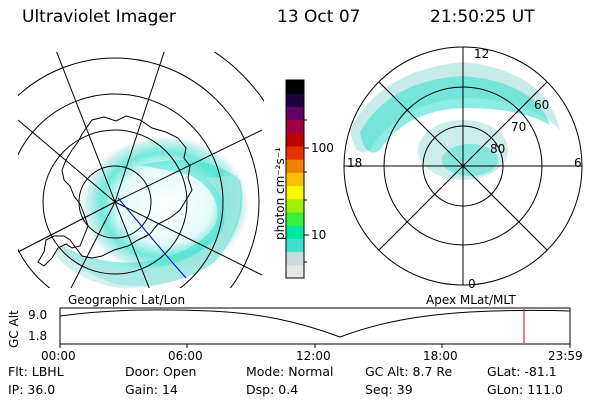 This screenshot has width=600, height=400. Describe the element at coordinates (32, 389) in the screenshot. I see `info-ip: IP: 36.0` at that location.